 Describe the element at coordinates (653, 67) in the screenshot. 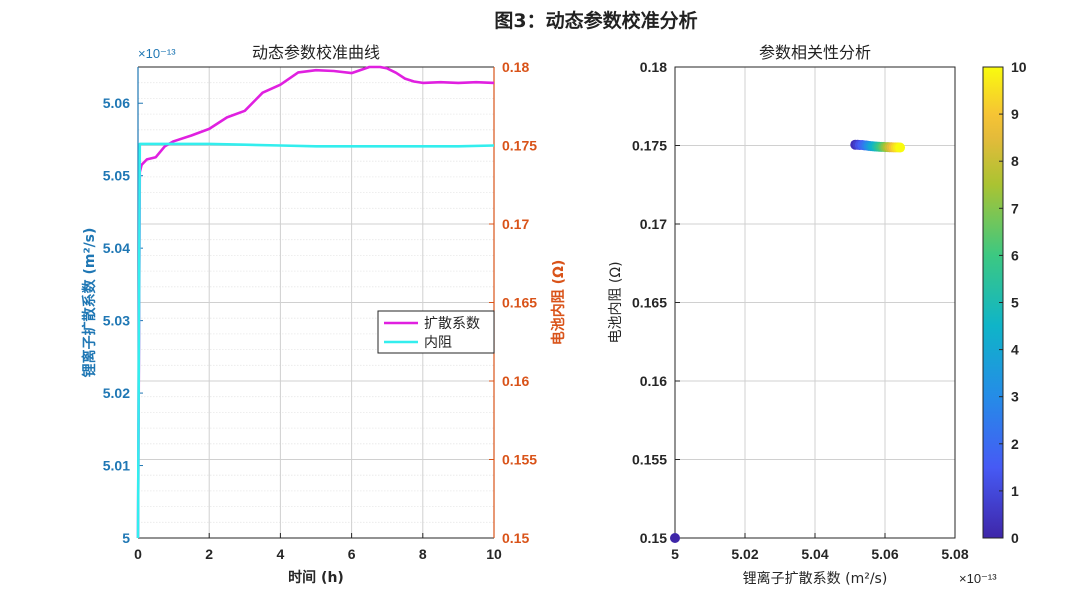

I see `right-y-tick-label: 0.18` at that location.